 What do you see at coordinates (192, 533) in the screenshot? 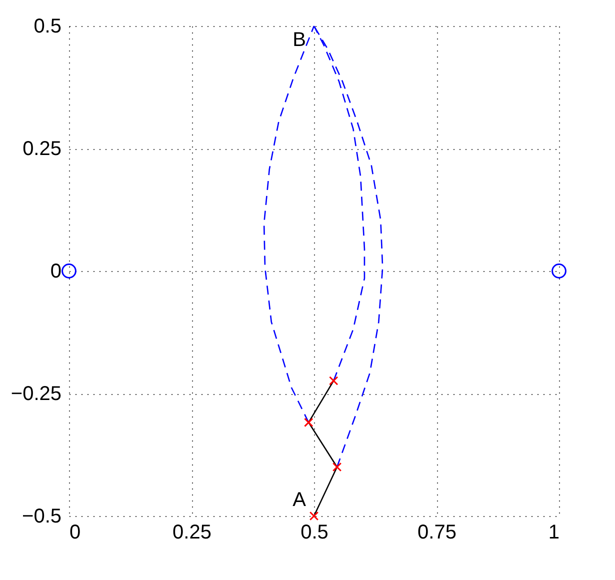
I see `x-tick-label: 0.25` at bounding box center [192, 533].